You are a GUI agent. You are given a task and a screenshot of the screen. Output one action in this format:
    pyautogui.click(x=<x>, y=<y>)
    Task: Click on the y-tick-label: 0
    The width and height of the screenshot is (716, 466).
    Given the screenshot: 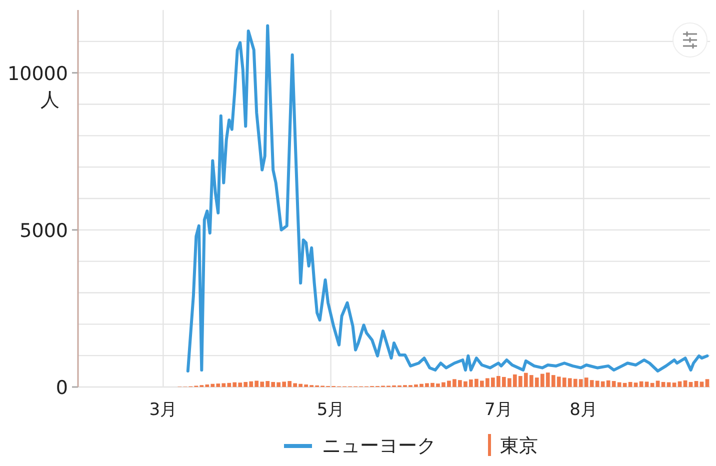 What is the action you would take?
    pyautogui.click(x=62, y=388)
    